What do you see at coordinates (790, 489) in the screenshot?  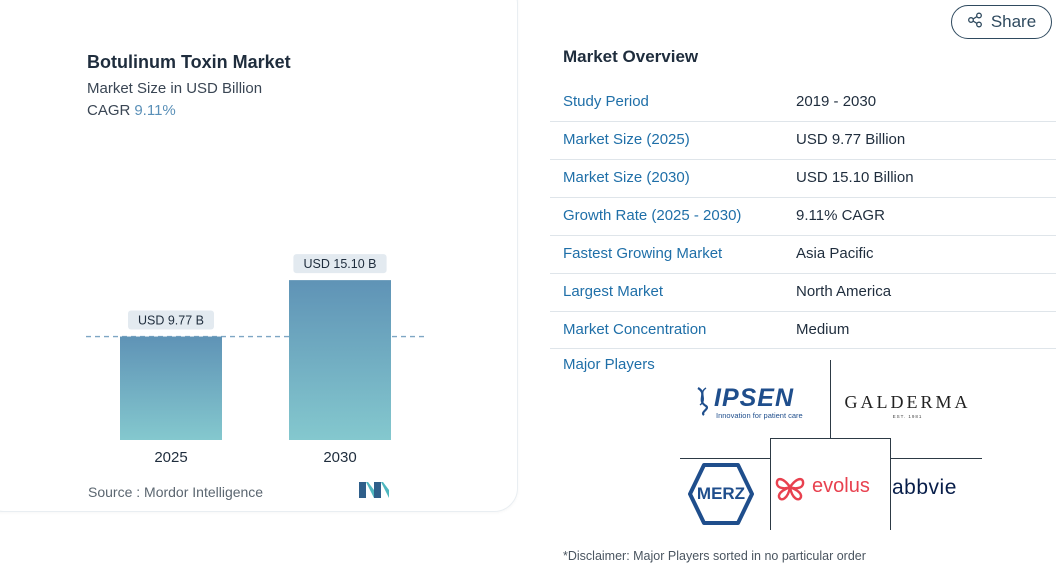 I see `evolus-mark-icon` at bounding box center [790, 489].